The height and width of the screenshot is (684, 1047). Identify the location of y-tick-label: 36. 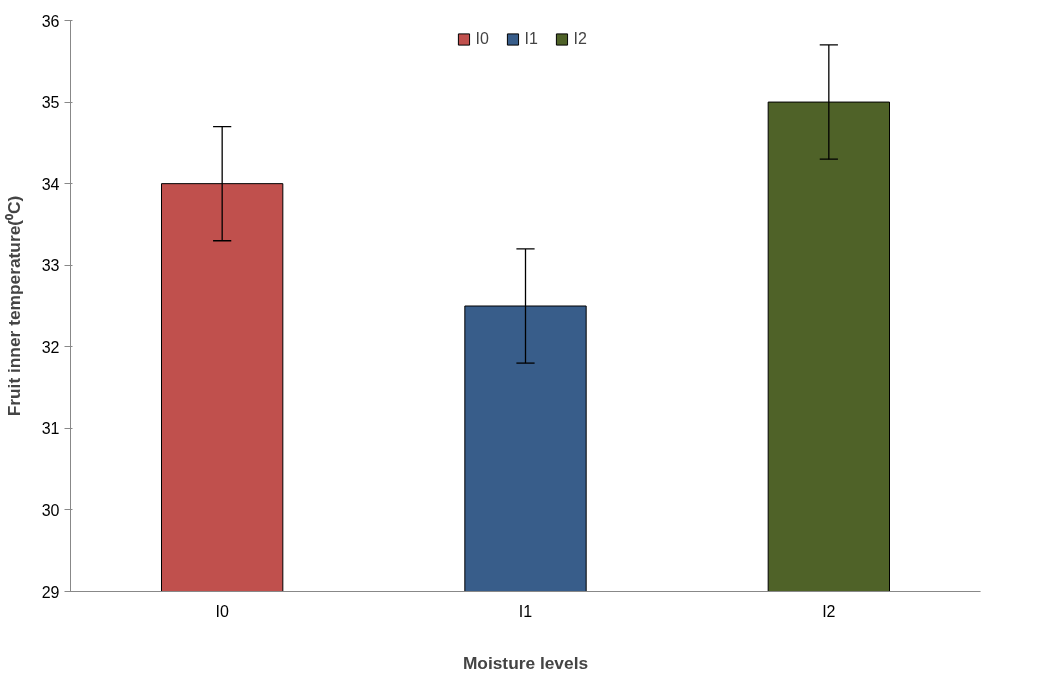
(50, 21).